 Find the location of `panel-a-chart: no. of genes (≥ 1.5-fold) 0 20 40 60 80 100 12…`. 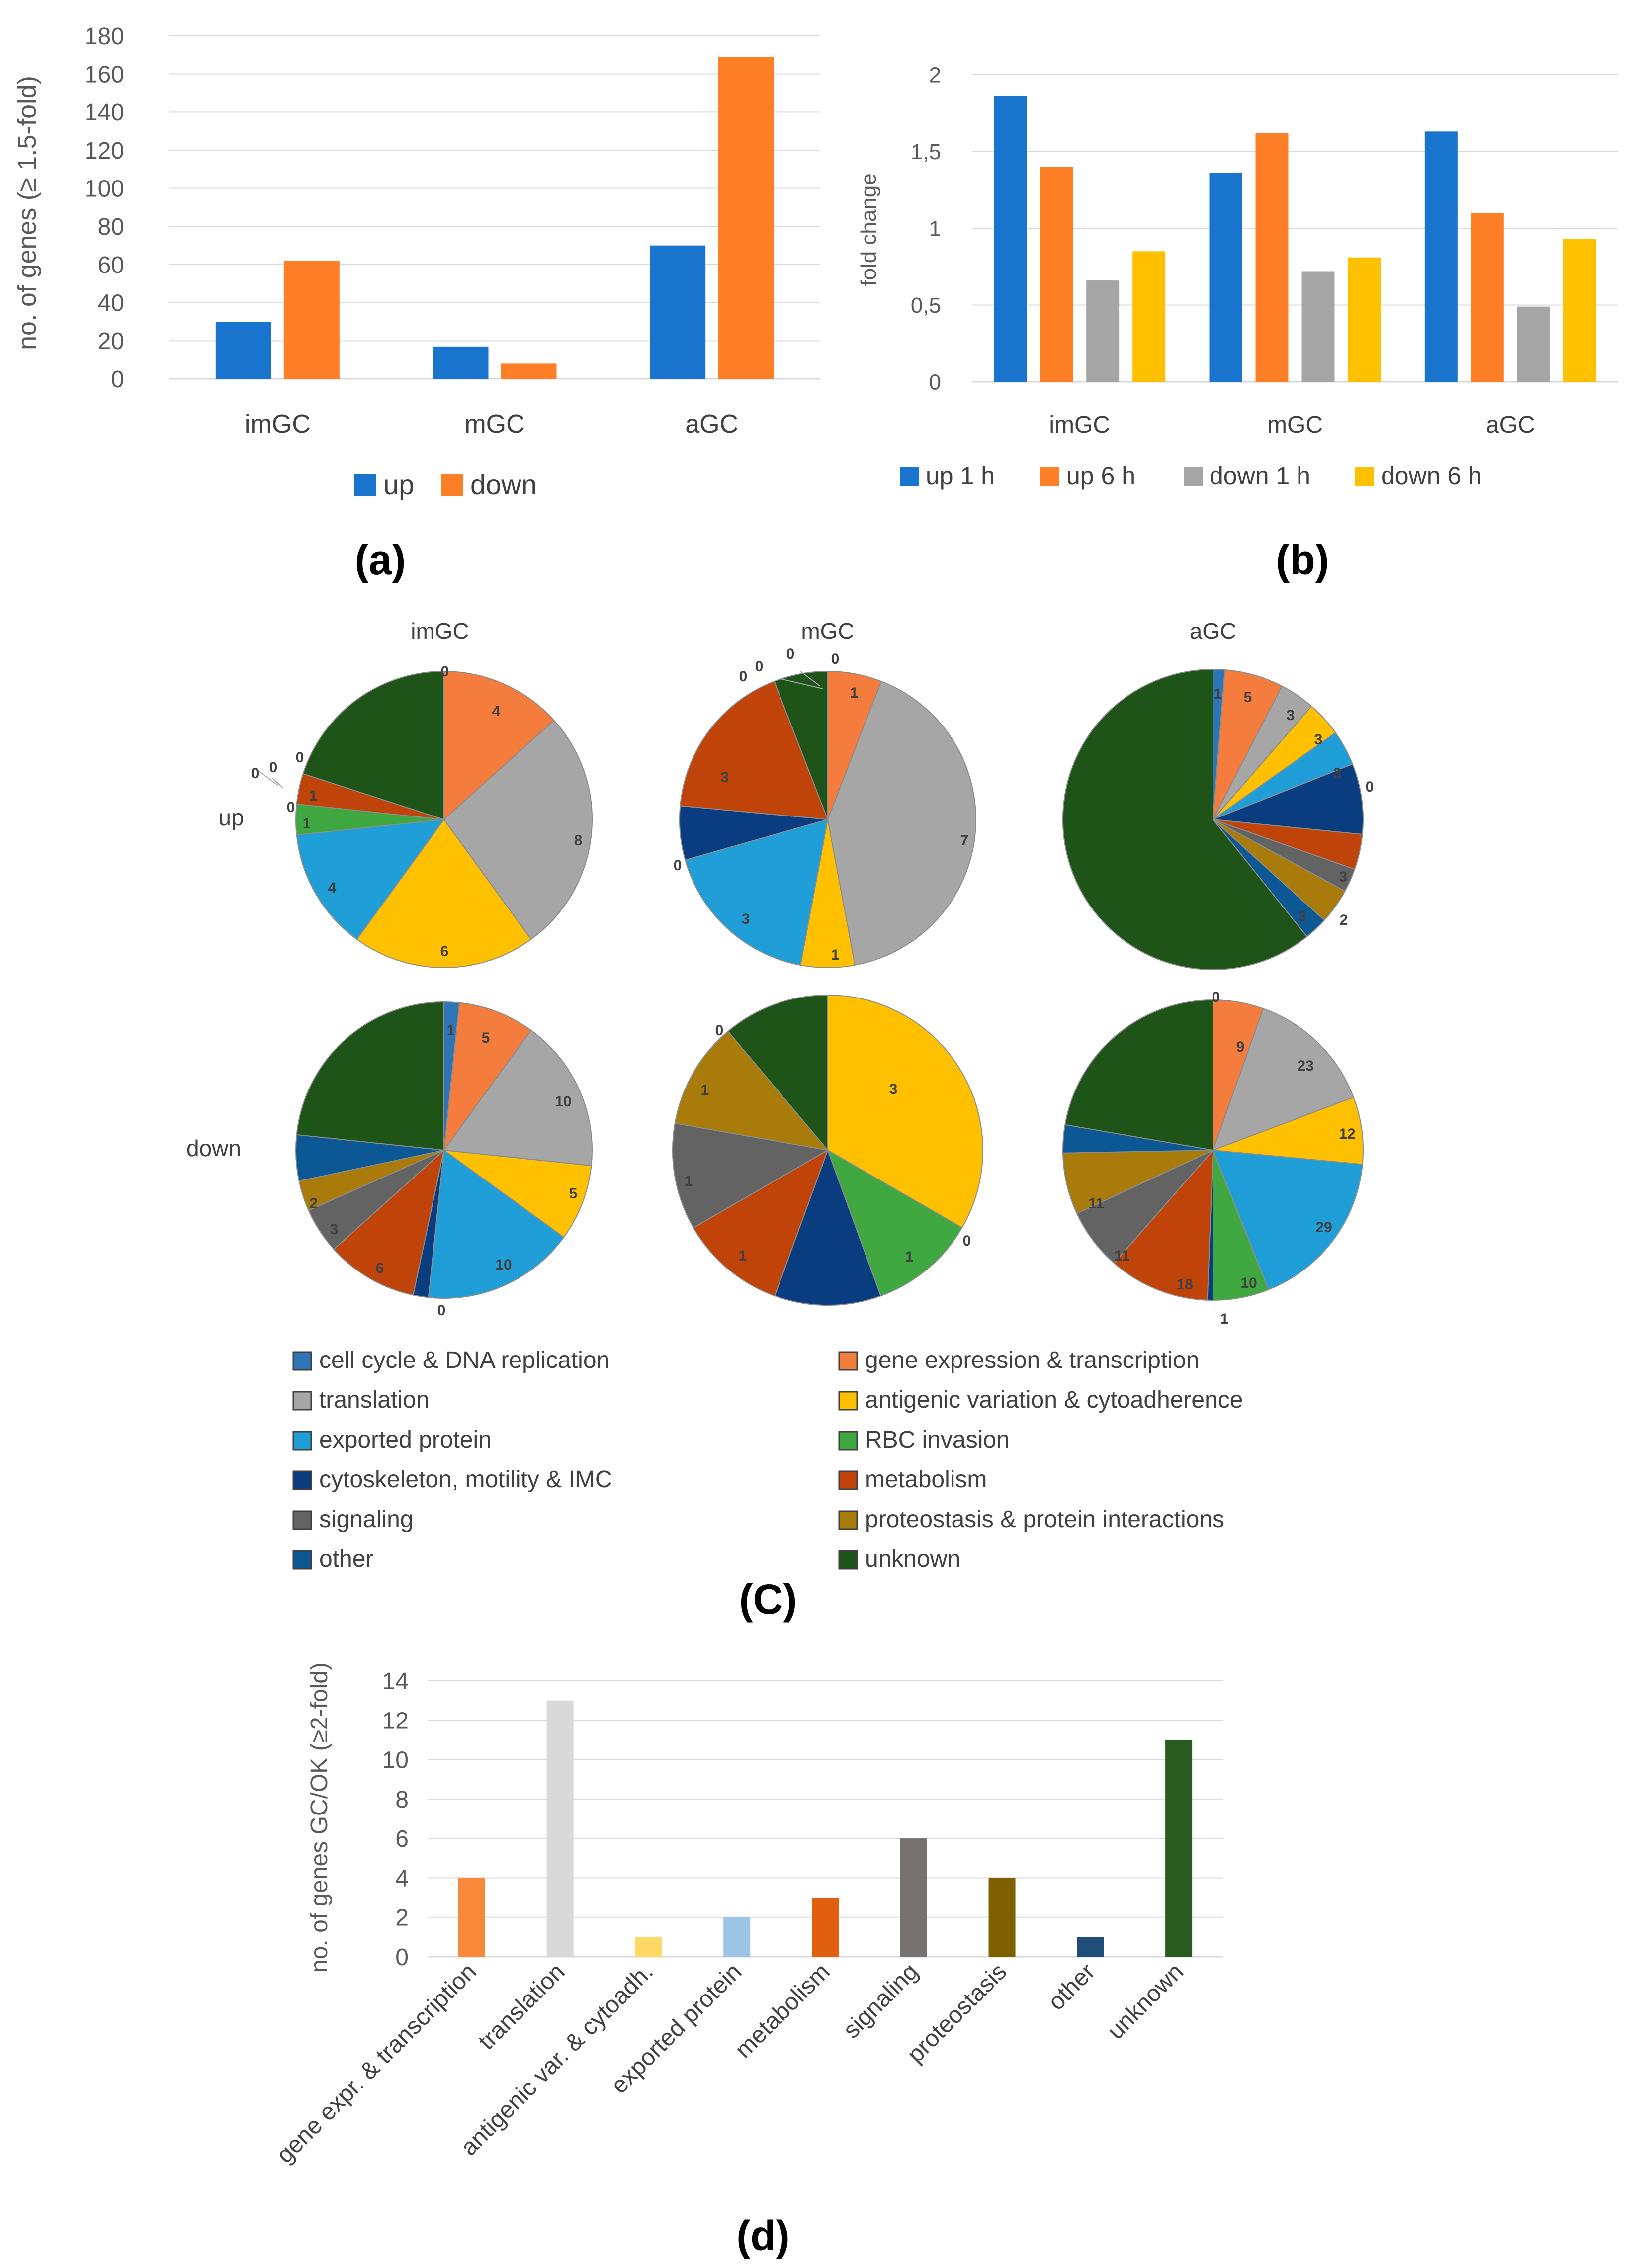

panel-a-chart: no. of genes (≥ 1.5-fold) 0 20 40 60 80 100 12… is located at coordinates (416, 303).